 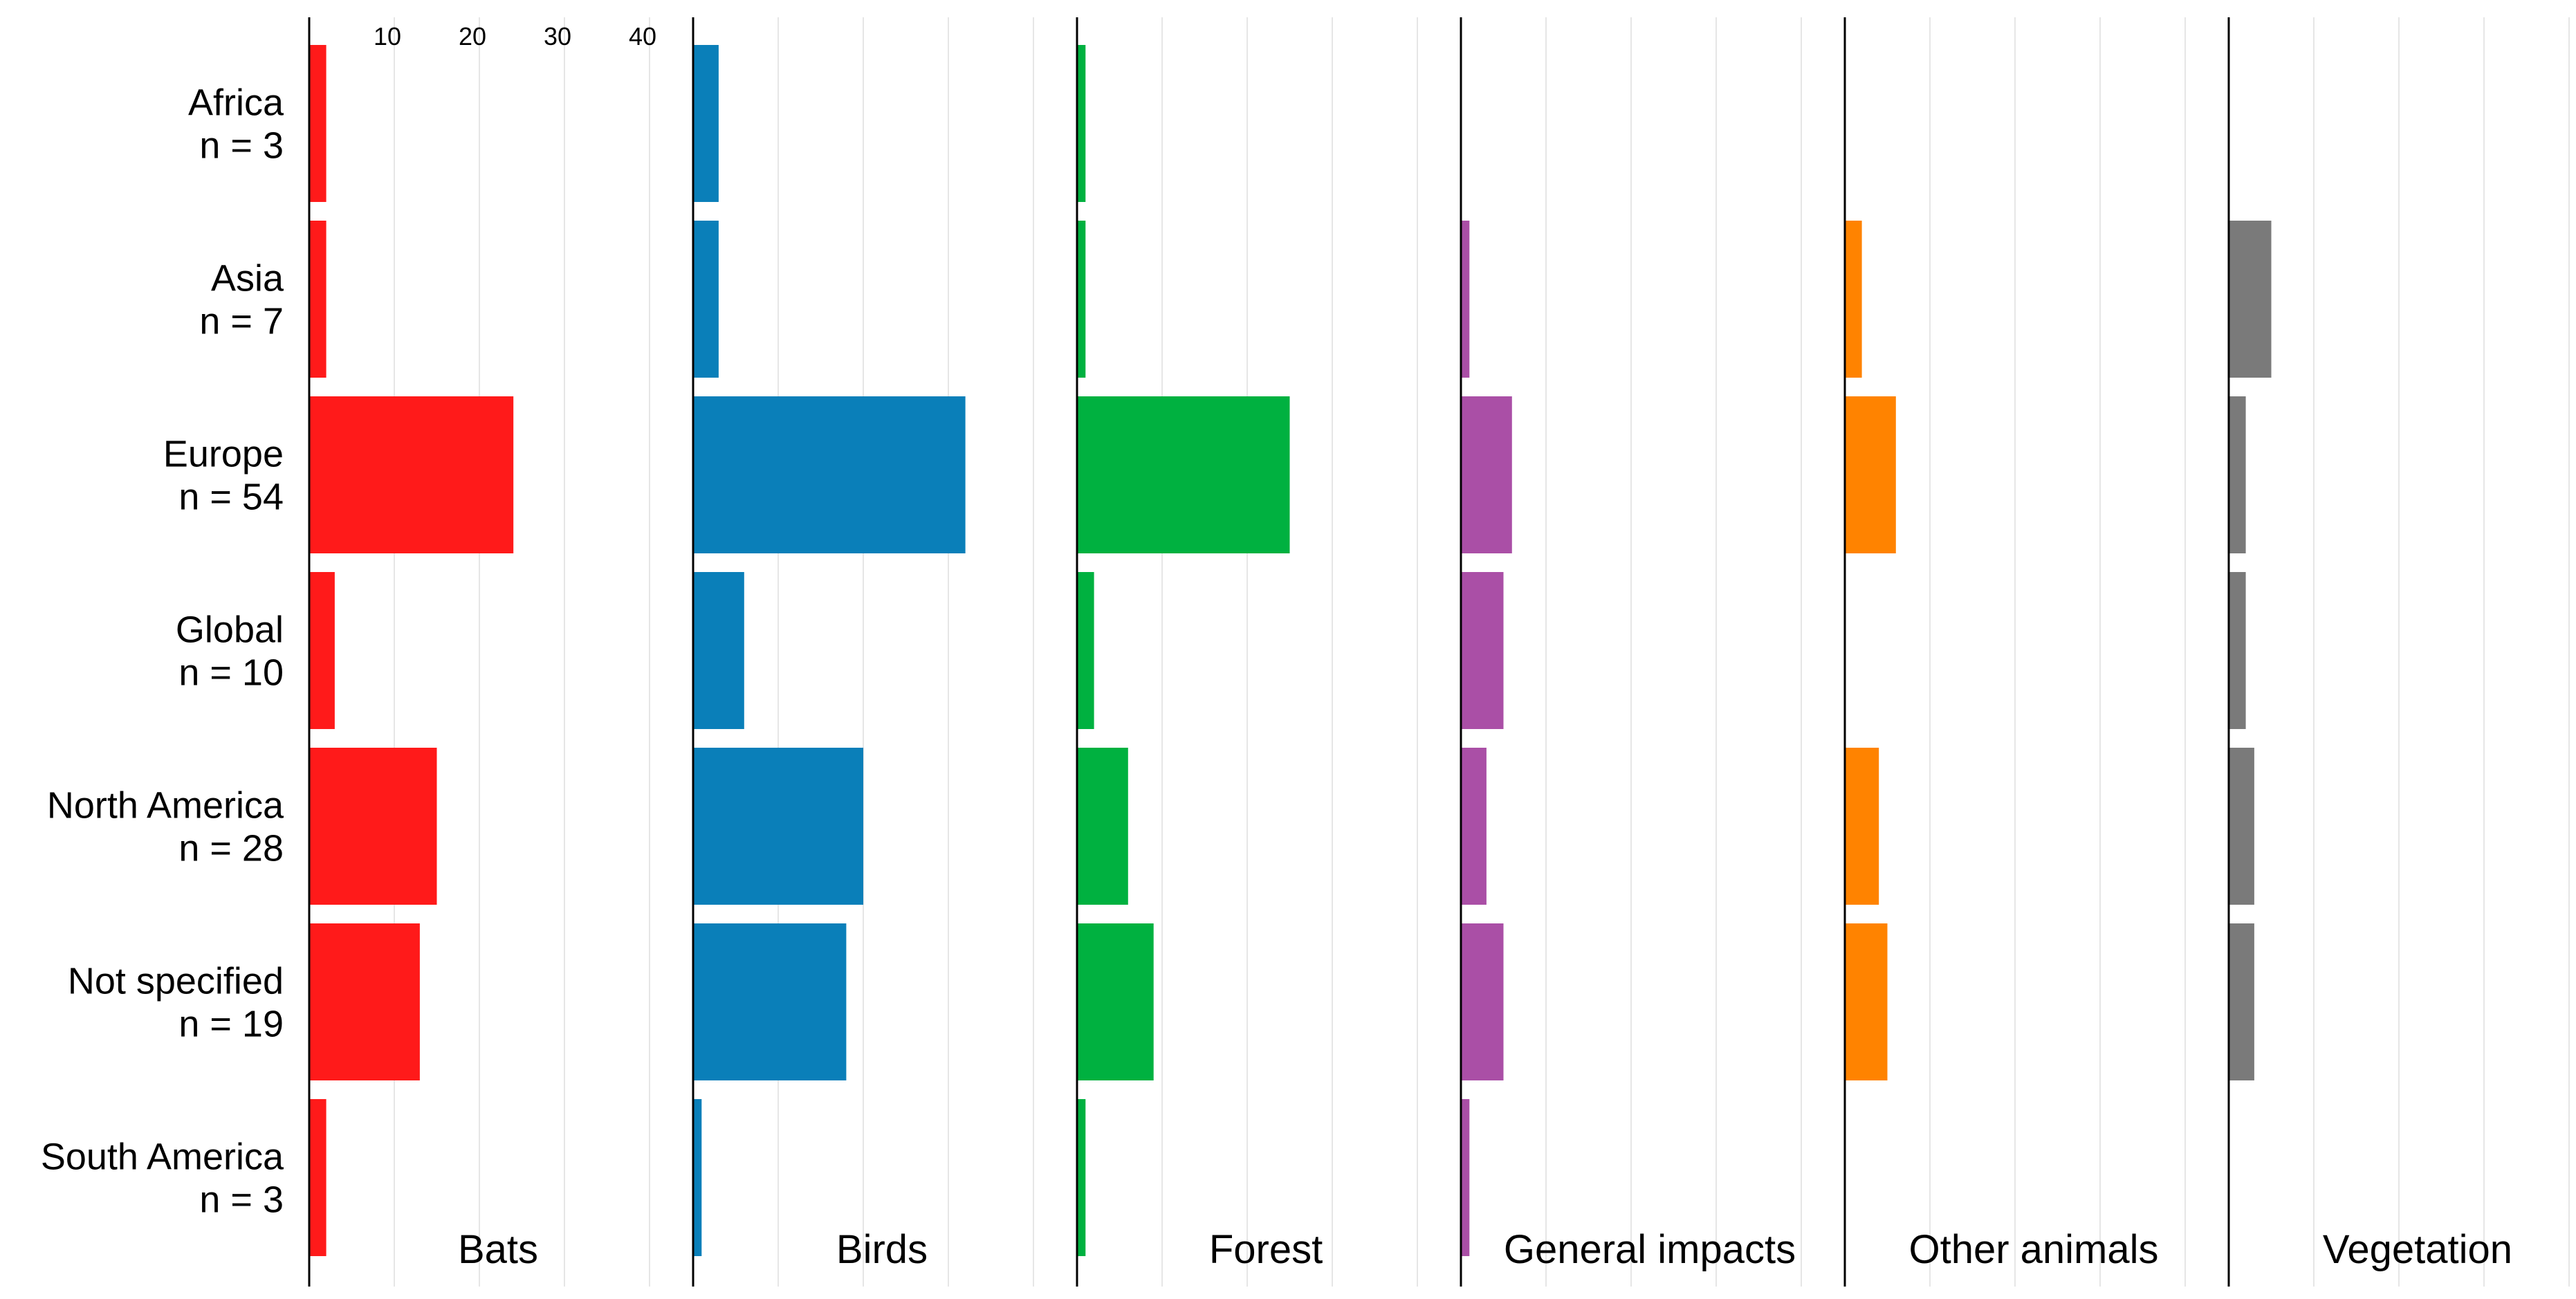 I want to click on bar-forest-not-specified, so click(x=1115, y=1002).